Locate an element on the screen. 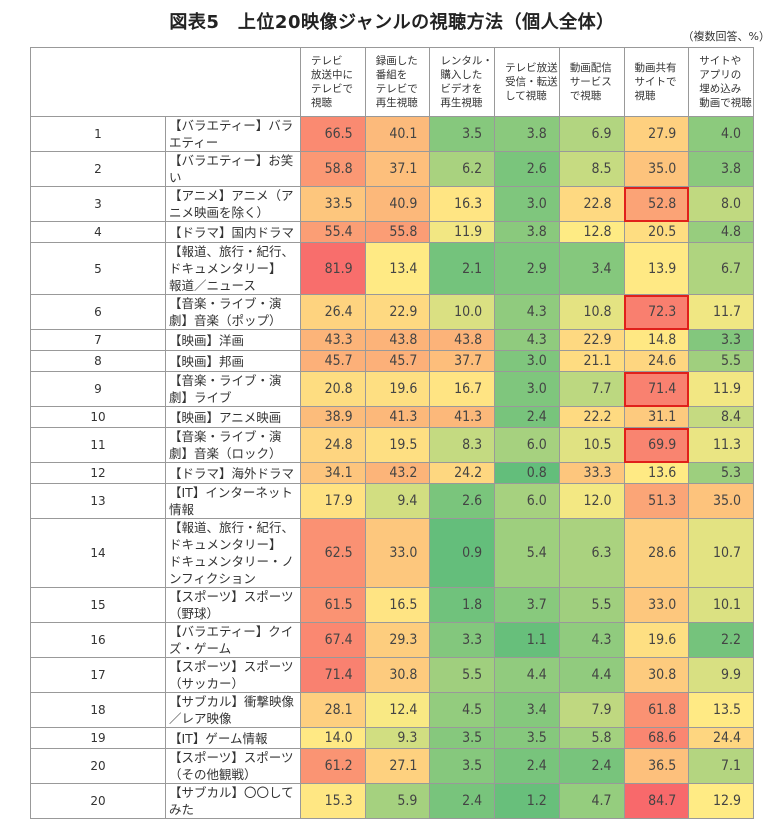 The height and width of the screenshot is (819, 784). value-cell: 3.8 is located at coordinates (527, 232).